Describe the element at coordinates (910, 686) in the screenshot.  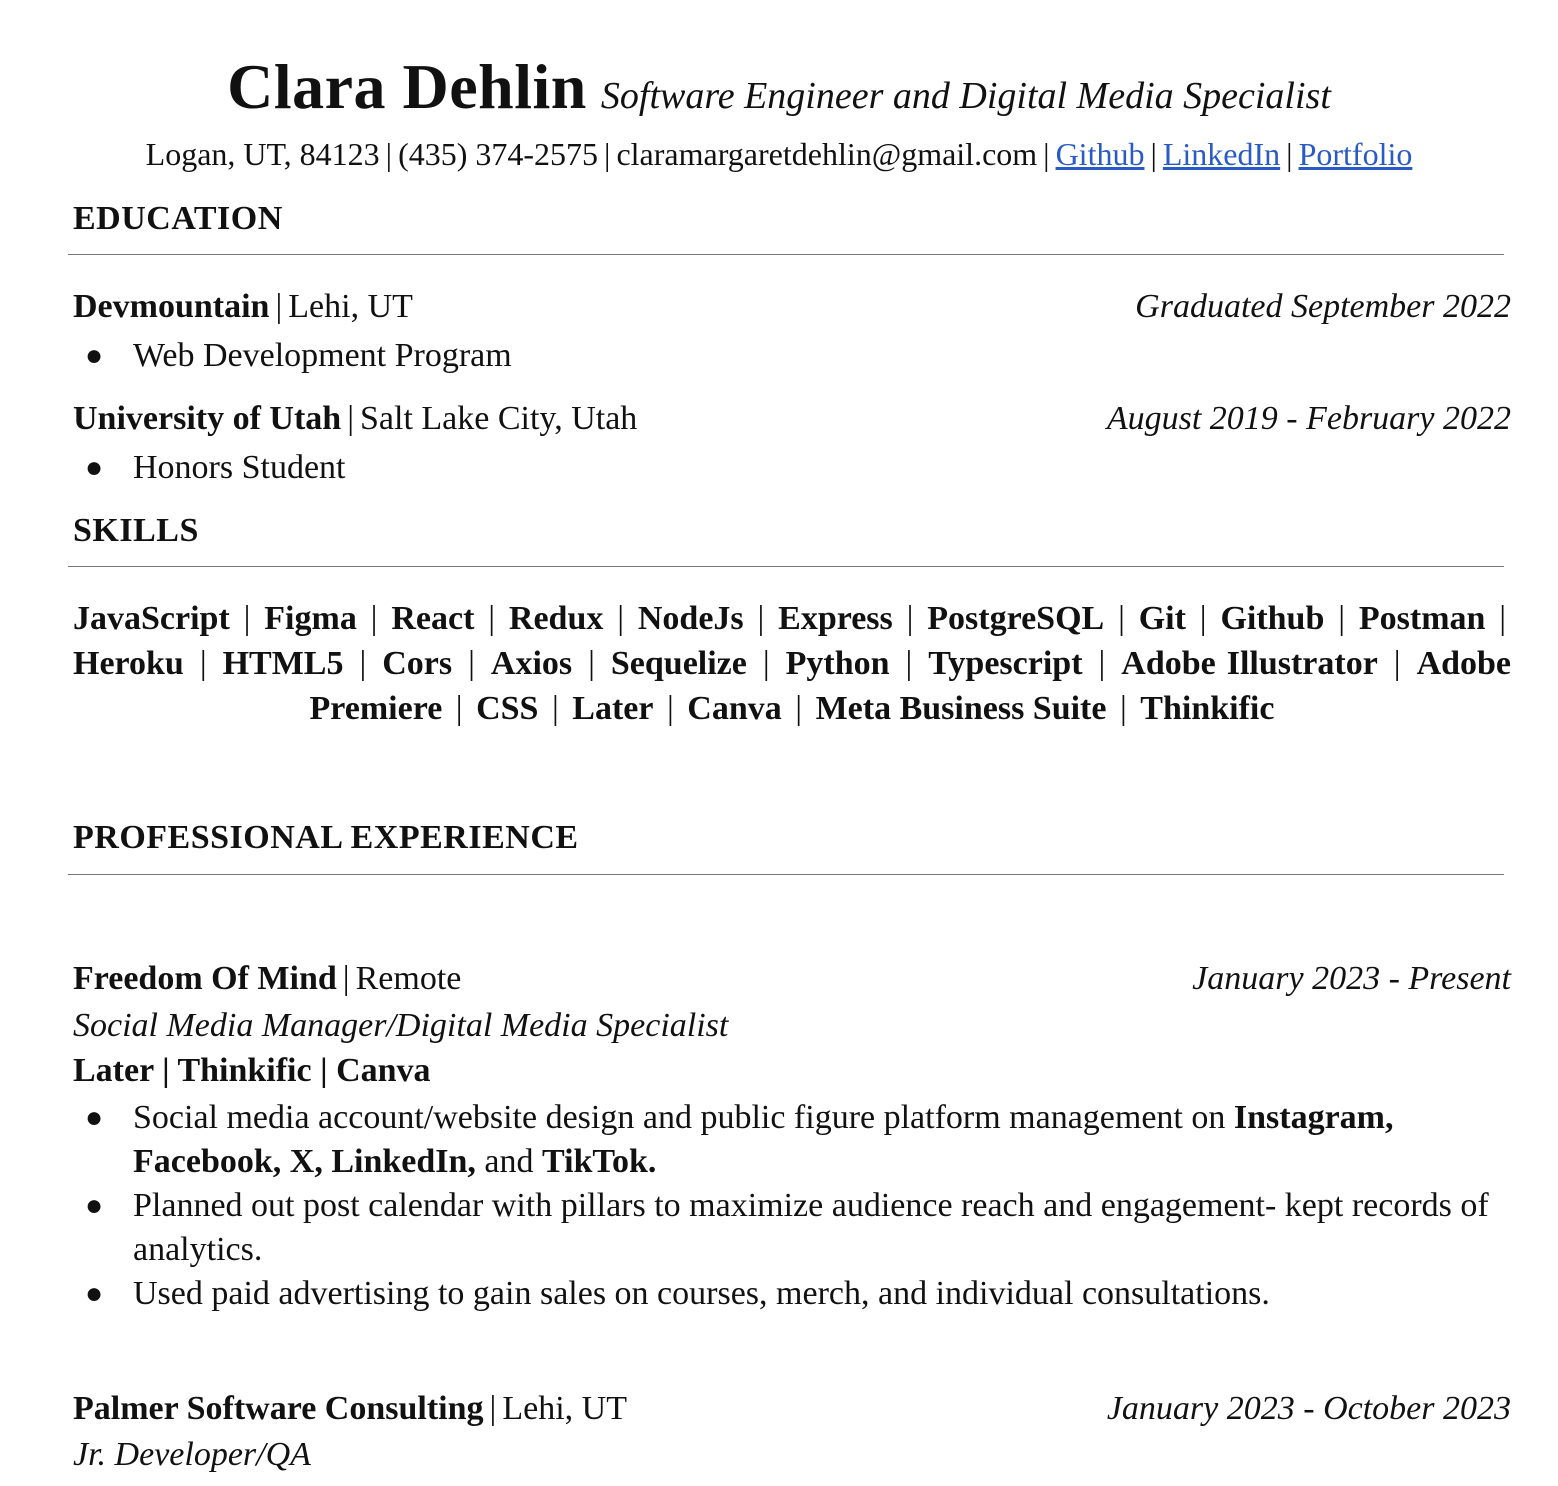
I see `skill-item: Adobe Premiere` at that location.